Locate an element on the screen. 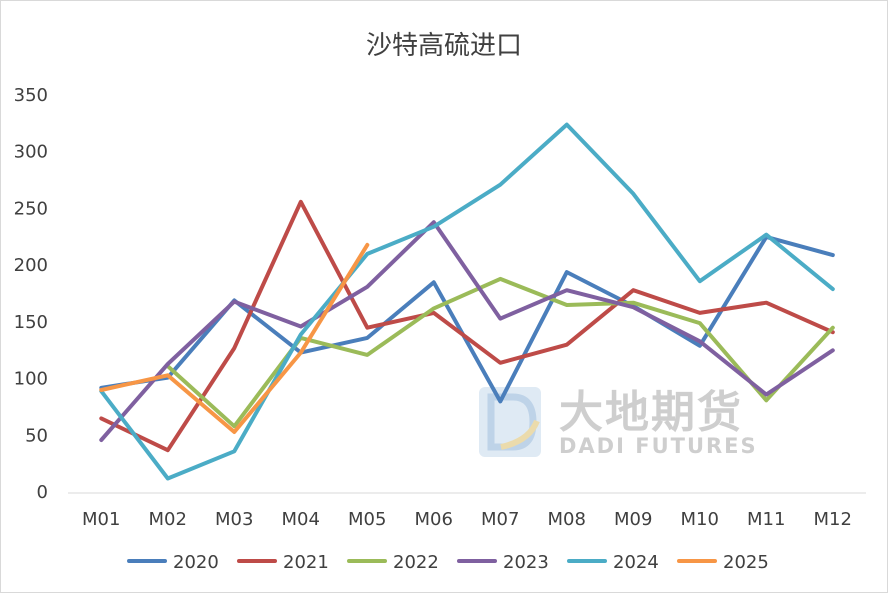 The image size is (888, 593). legend-label-2022: 2022 is located at coordinates (416, 562).